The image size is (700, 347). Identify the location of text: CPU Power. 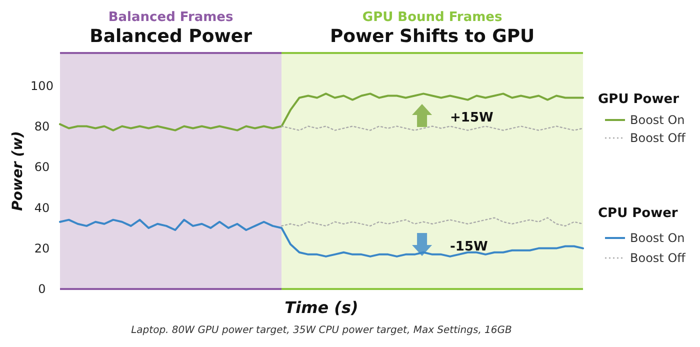
(638, 213).